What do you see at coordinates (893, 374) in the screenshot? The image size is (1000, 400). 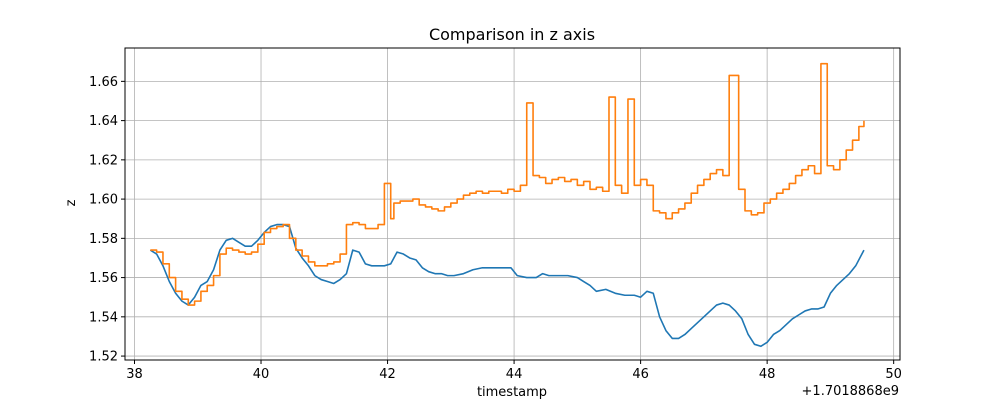 I see `x-tick-label: 50` at bounding box center [893, 374].